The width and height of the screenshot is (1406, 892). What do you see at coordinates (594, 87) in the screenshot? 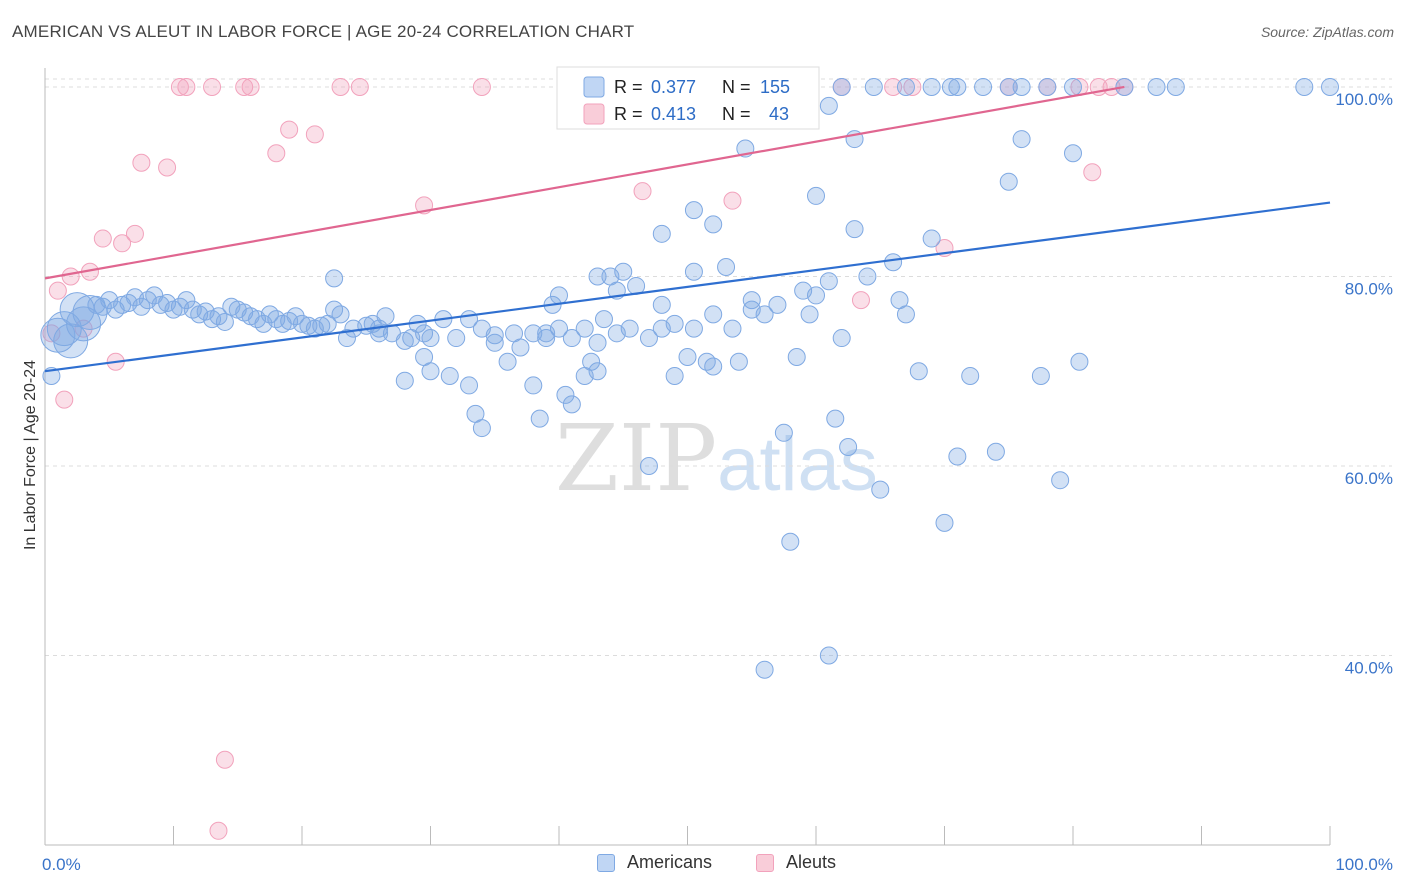
I see `legend-swatch-americans` at bounding box center [594, 87].